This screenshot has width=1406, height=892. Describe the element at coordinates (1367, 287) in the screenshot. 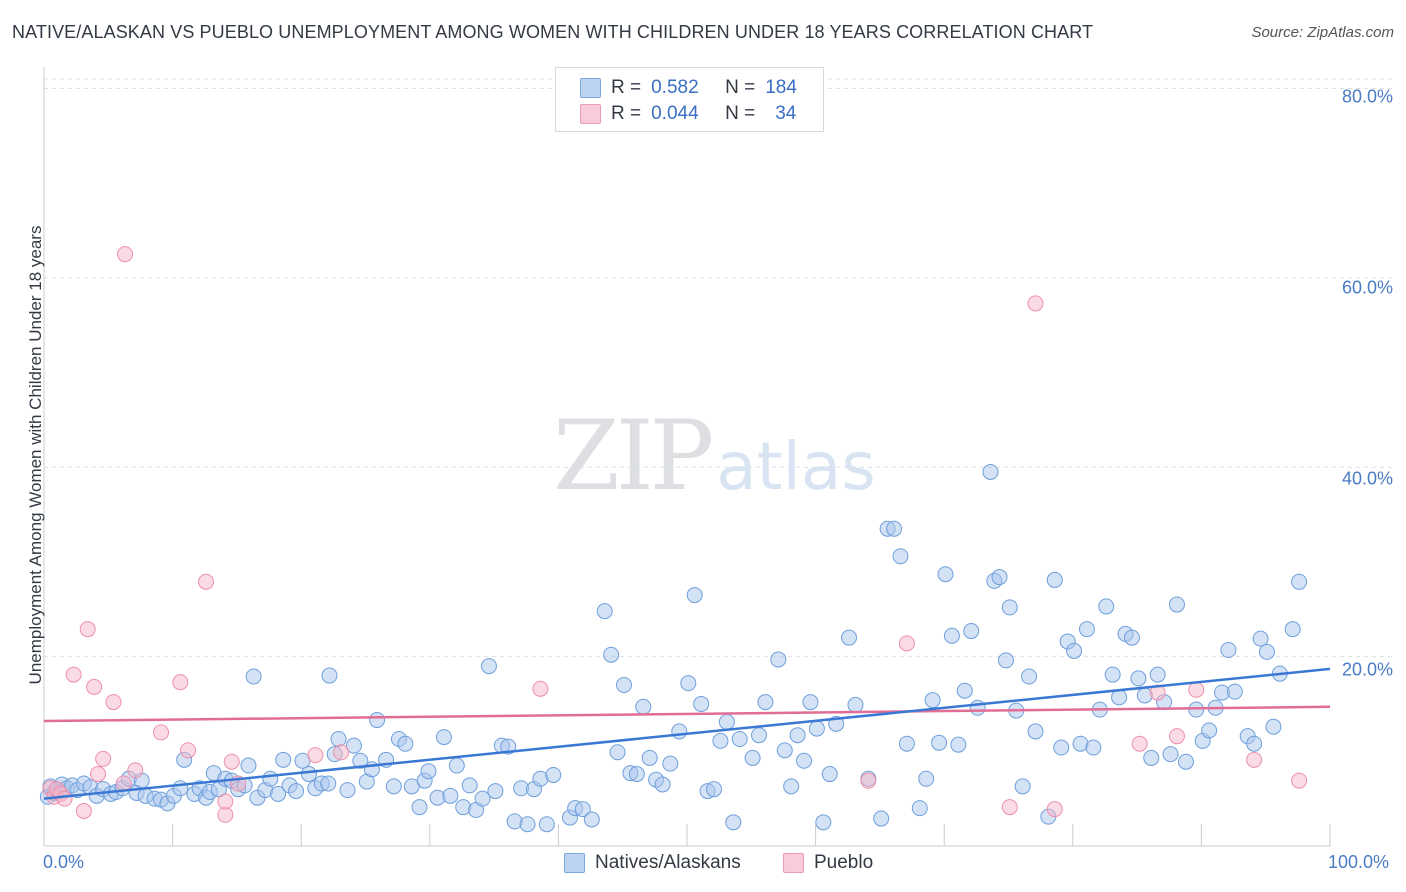

I see `y-tick-label: 60.0%` at that location.